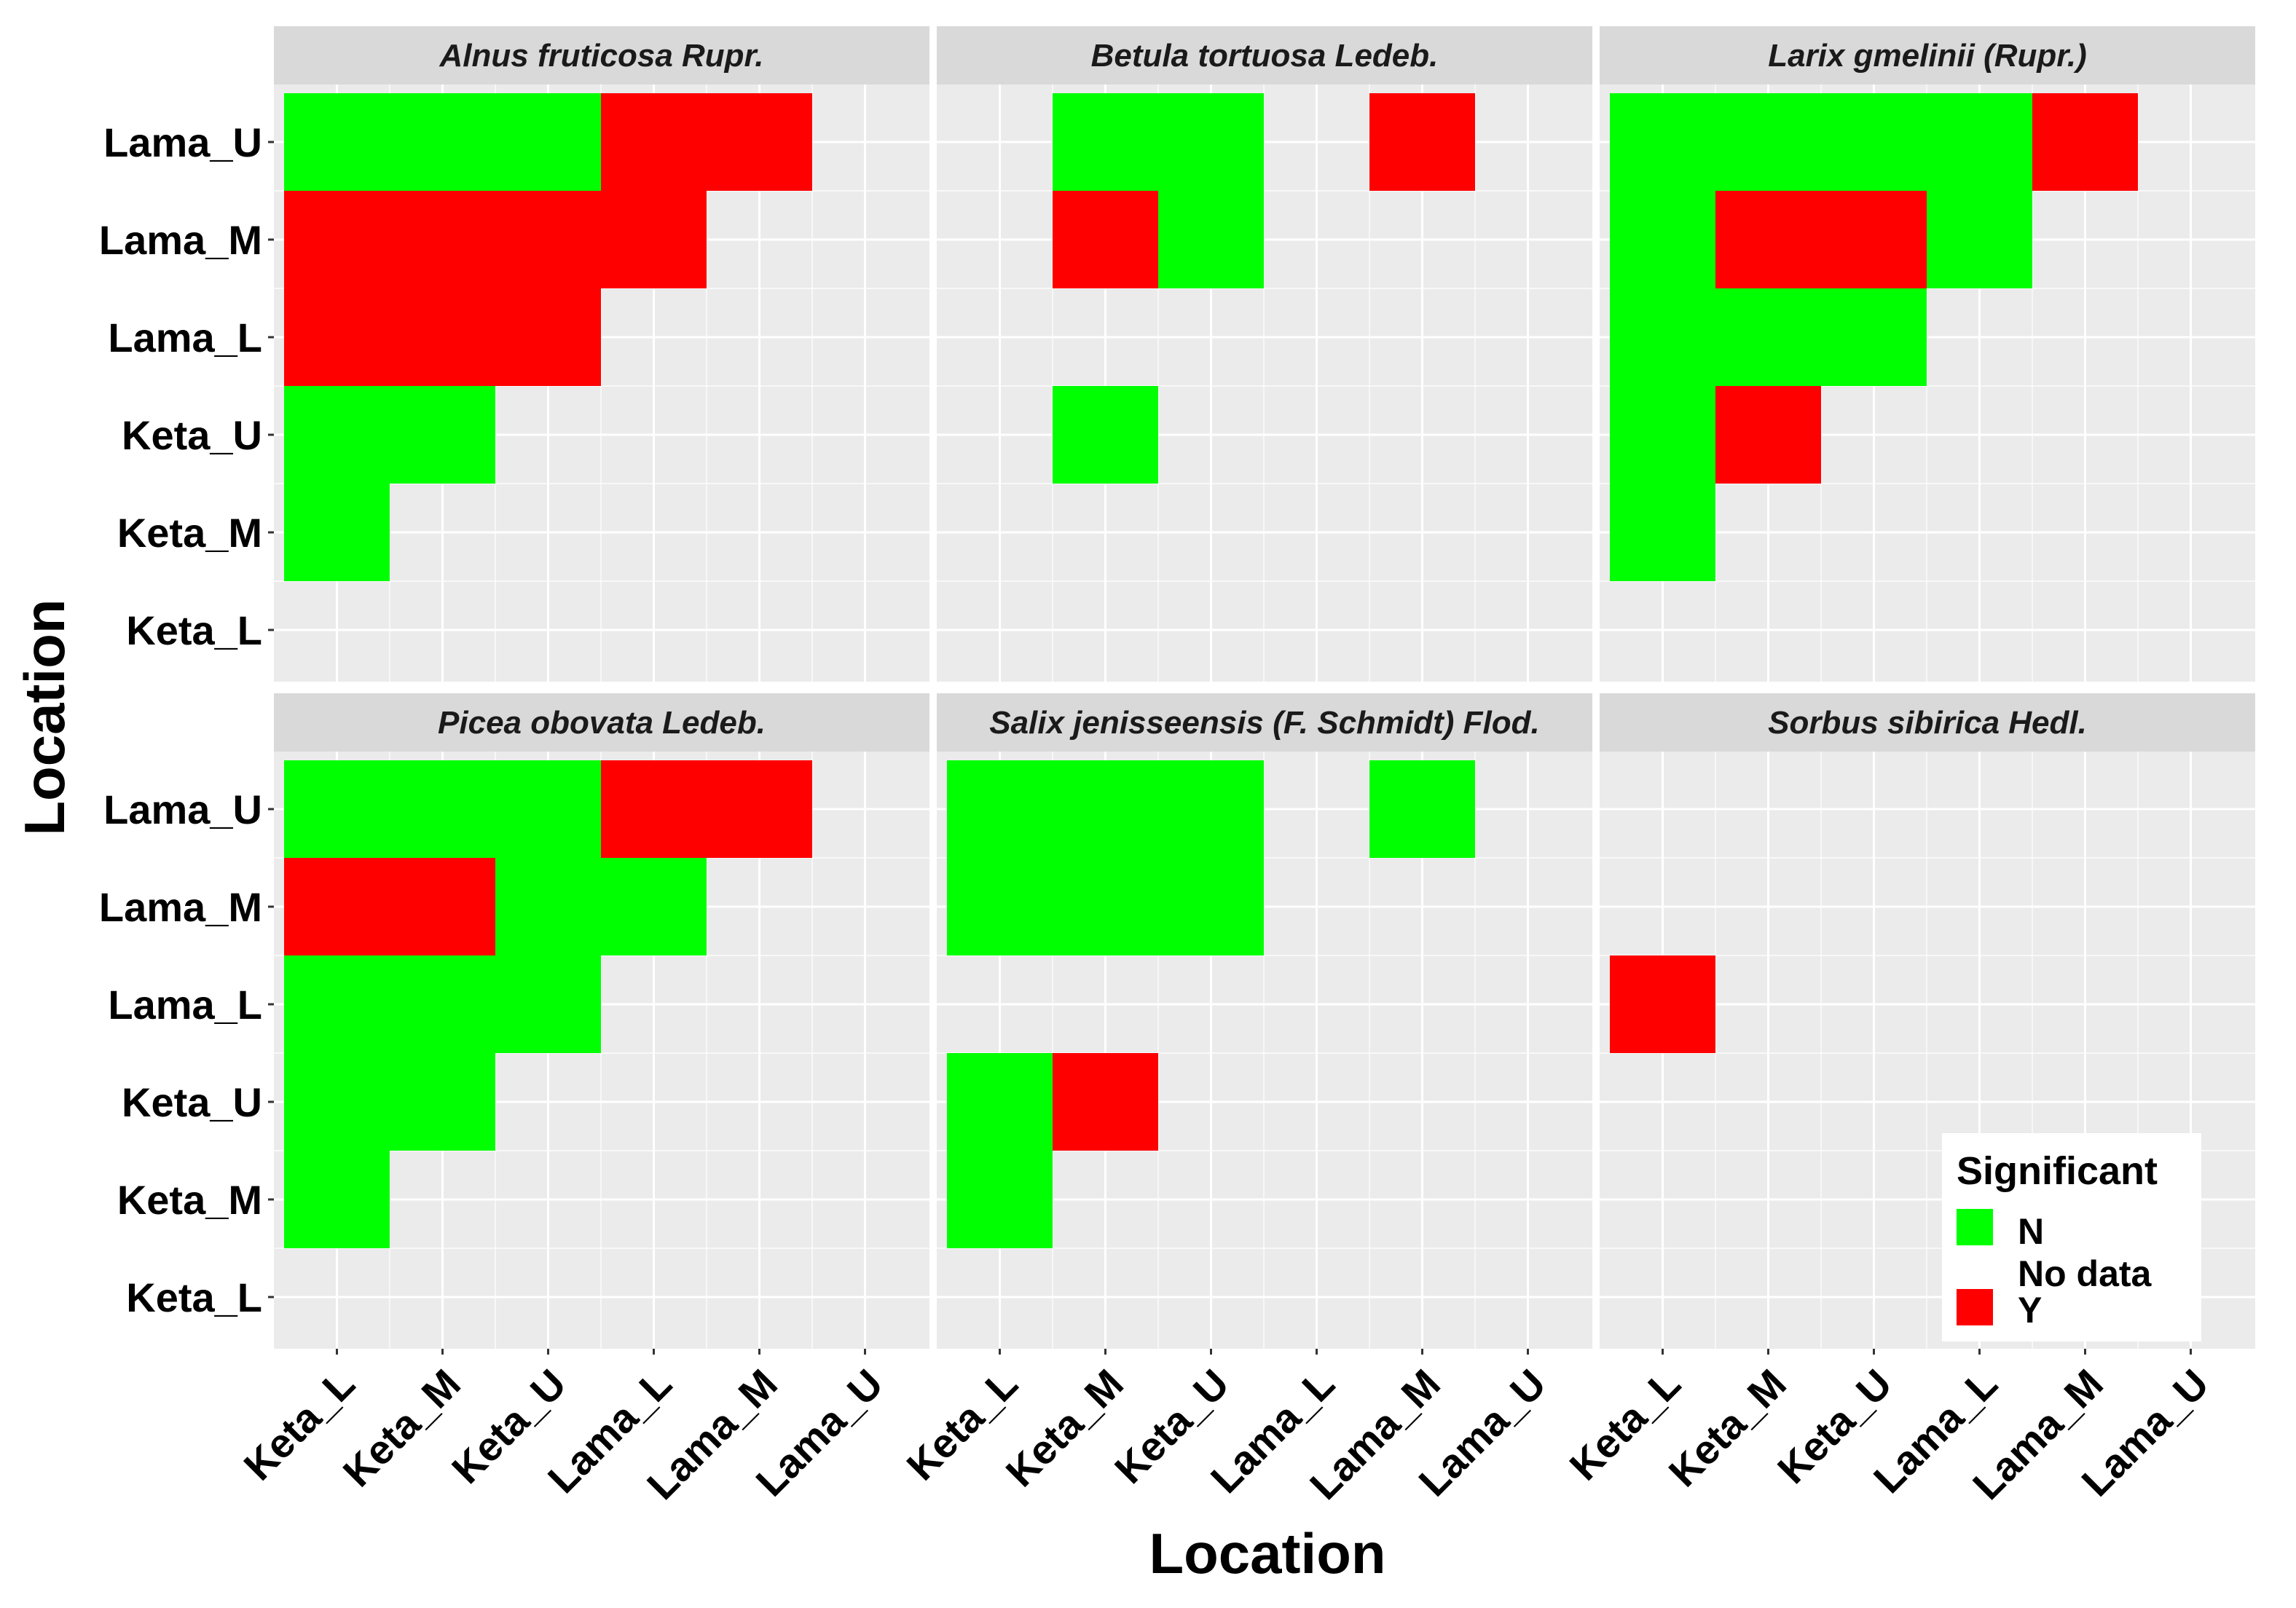  I want to click on facet-betula-tortuosa-ledeb: Betula tortuosa Ledeb., so click(1264, 354).